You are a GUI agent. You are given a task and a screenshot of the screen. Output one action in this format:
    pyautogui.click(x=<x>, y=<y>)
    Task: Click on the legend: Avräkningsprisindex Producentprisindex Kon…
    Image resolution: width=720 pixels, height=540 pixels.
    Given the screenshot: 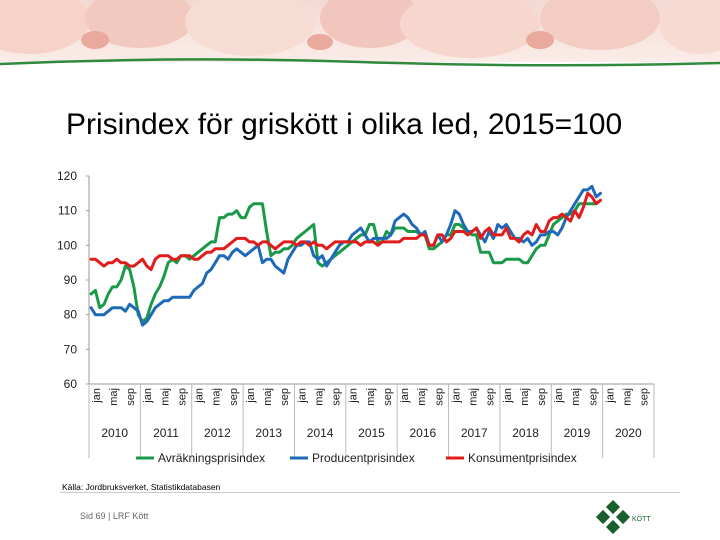 What is the action you would take?
    pyautogui.click(x=356, y=458)
    